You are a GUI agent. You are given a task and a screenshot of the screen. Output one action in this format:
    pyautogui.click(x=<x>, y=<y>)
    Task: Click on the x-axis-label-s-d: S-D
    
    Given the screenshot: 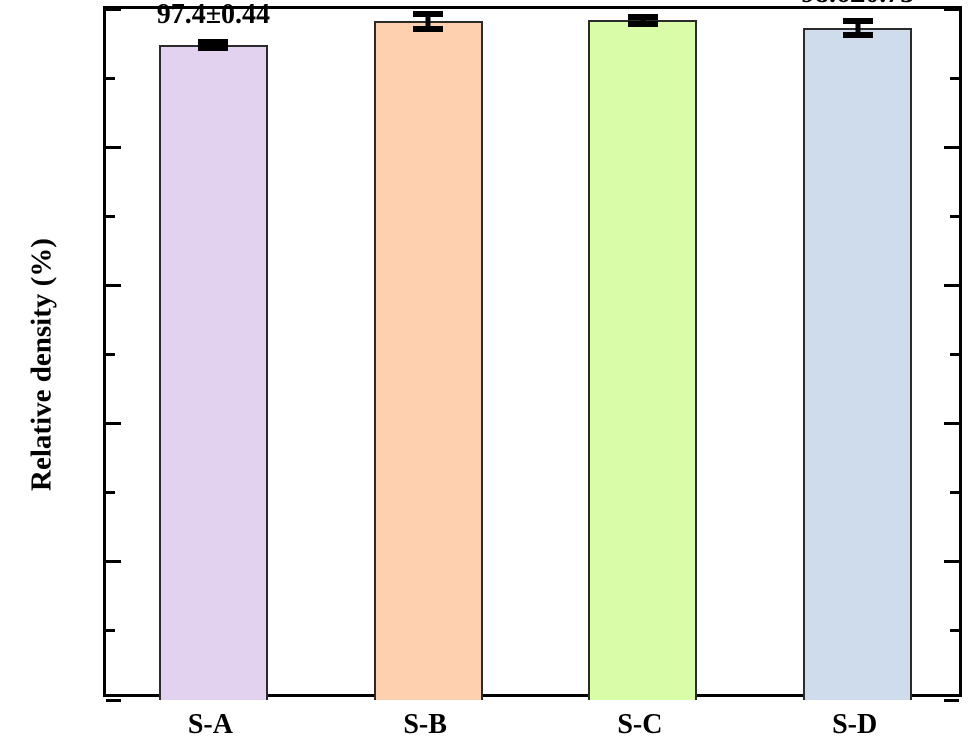 What is the action you would take?
    pyautogui.click(x=855, y=724)
    